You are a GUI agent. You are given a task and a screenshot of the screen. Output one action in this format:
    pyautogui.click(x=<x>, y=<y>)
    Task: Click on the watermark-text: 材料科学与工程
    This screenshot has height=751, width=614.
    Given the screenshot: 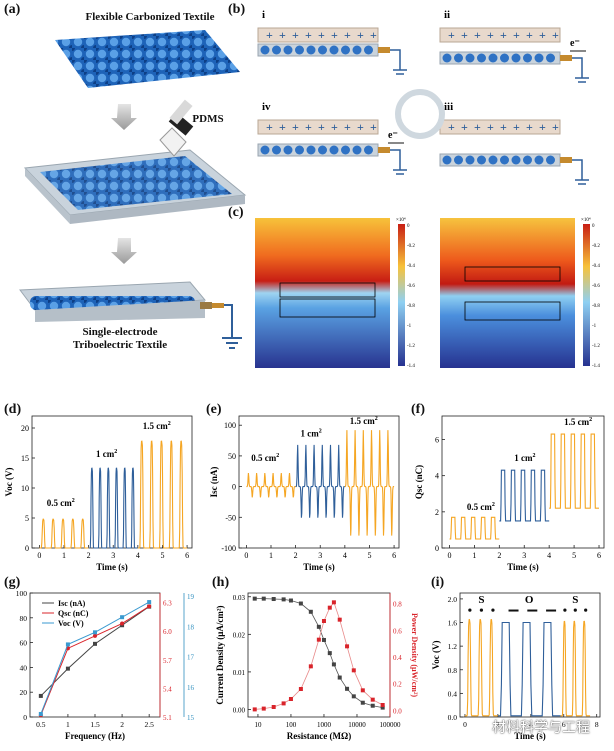 What is the action you would take?
    pyautogui.click(x=541, y=728)
    